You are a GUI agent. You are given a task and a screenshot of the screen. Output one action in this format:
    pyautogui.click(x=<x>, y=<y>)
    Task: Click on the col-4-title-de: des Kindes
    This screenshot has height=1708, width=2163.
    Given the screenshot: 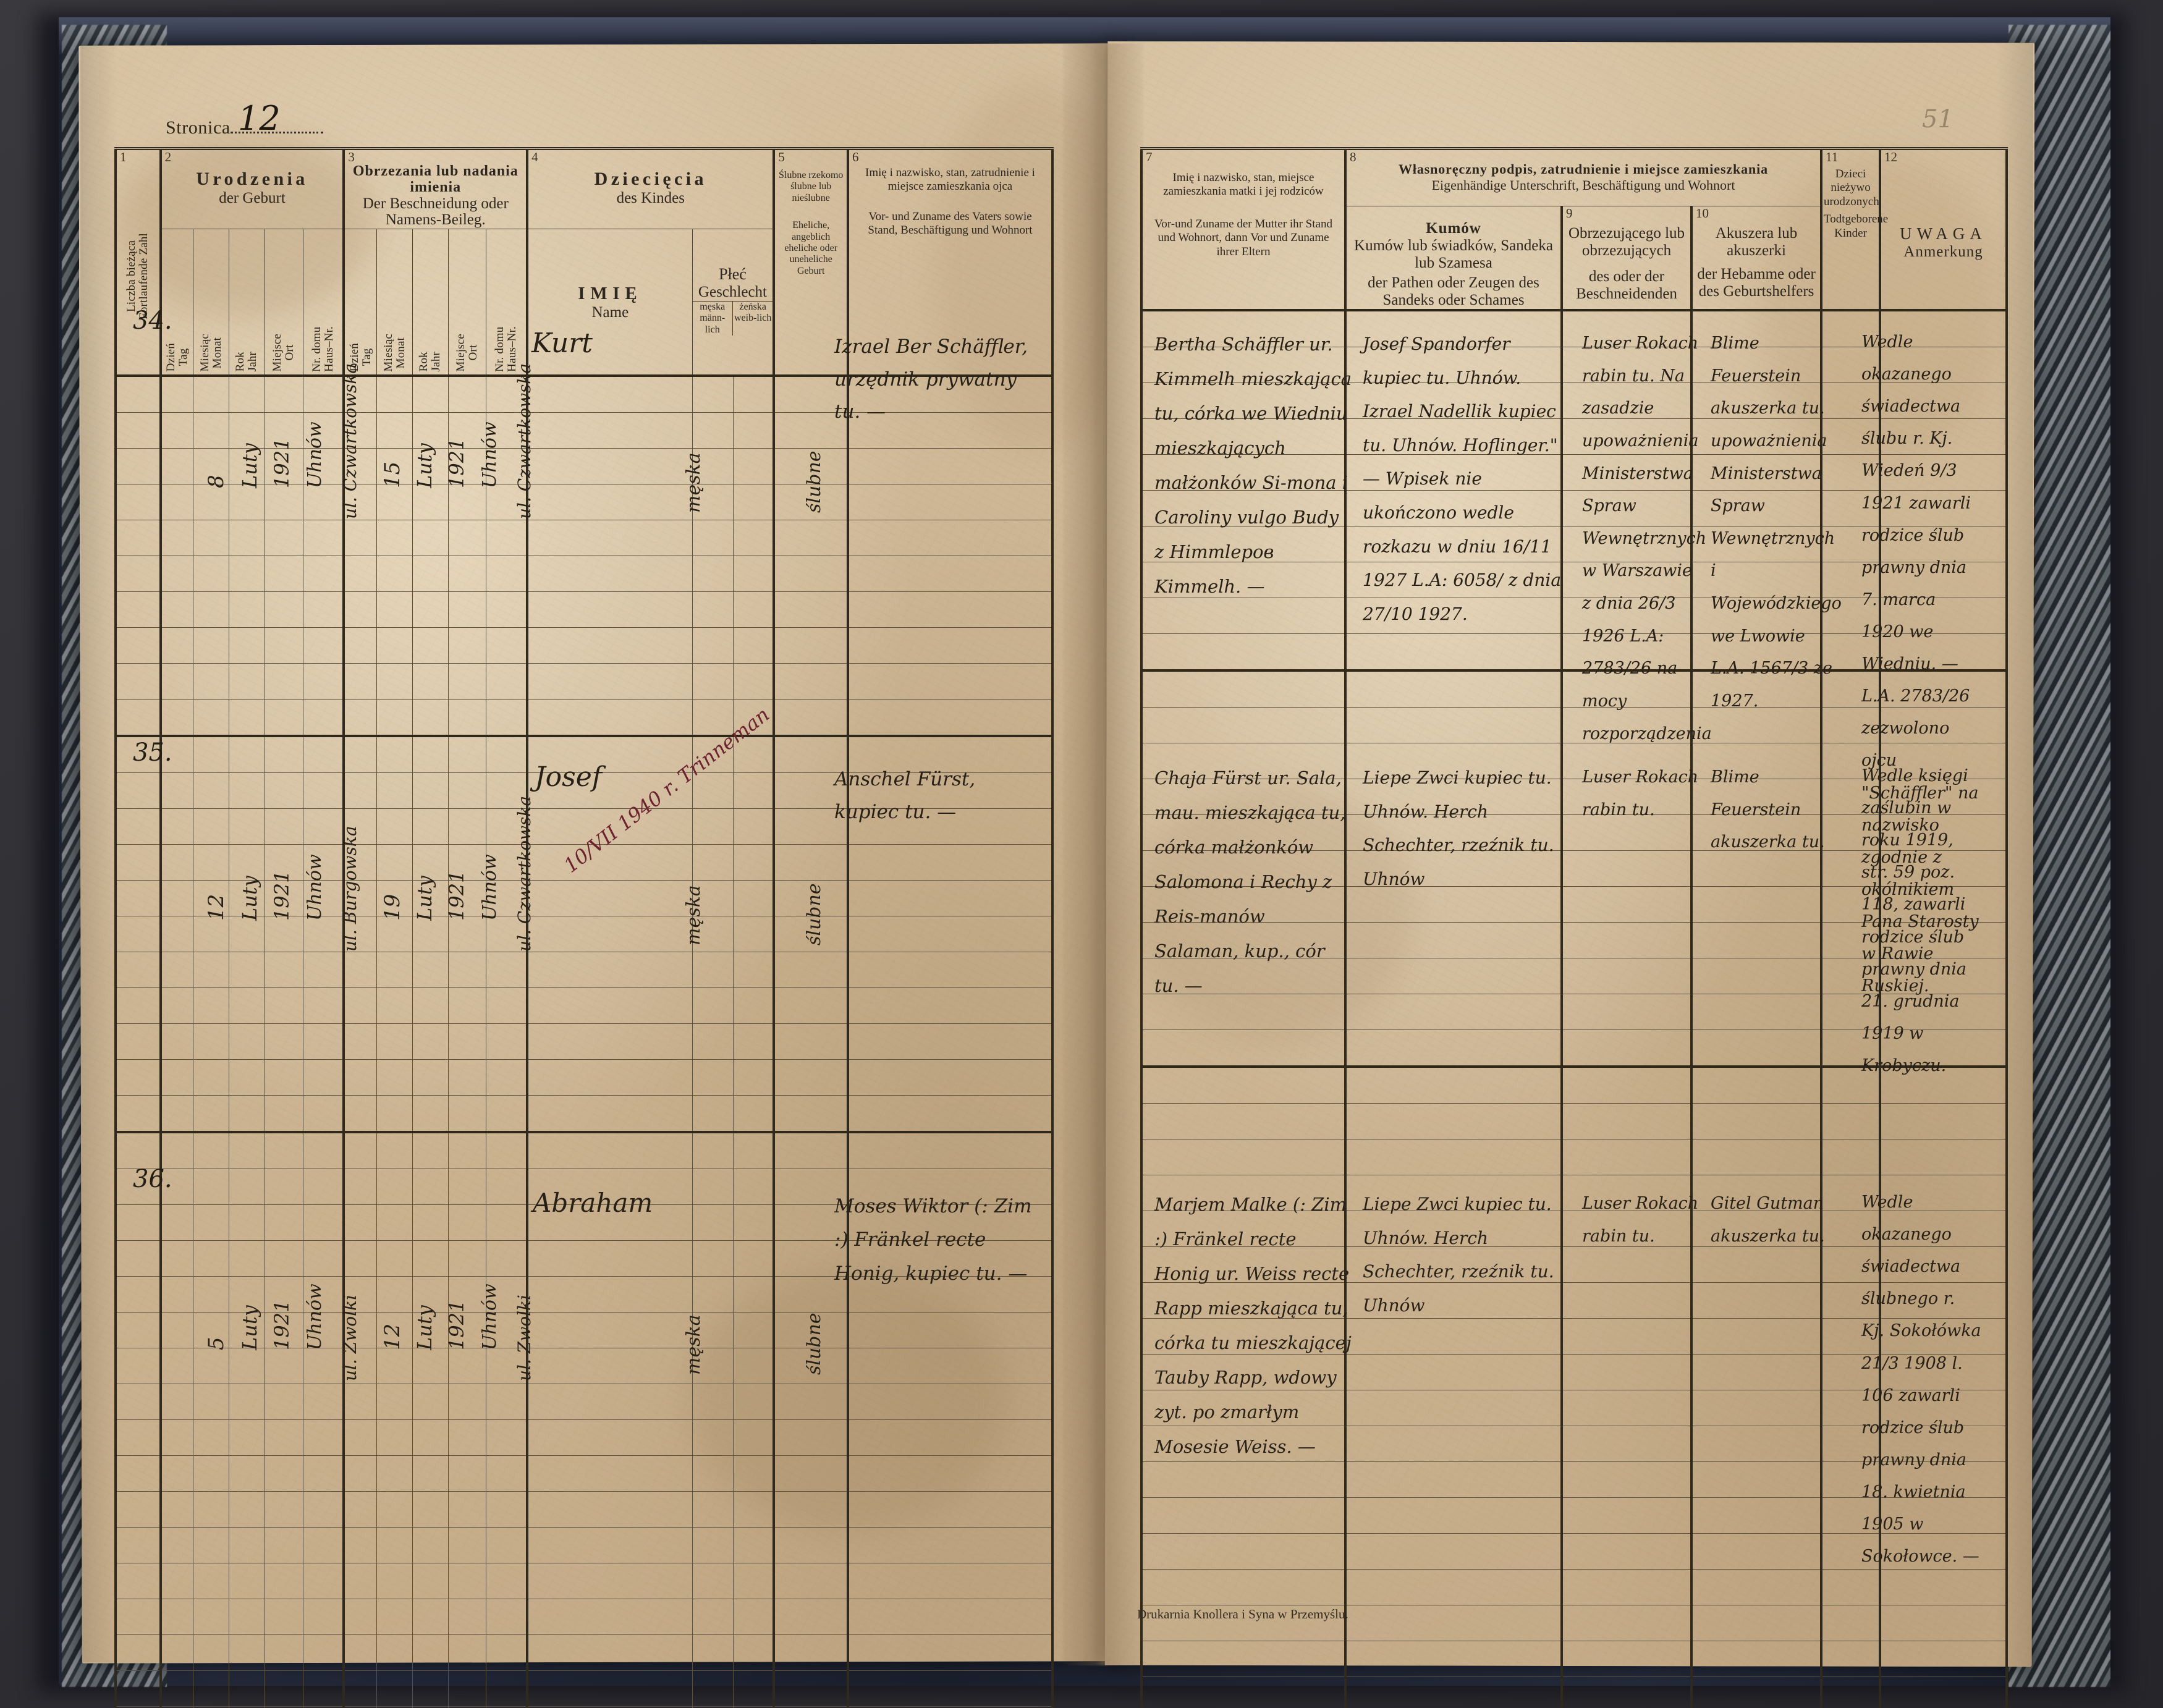 What is the action you would take?
    pyautogui.click(x=650, y=198)
    